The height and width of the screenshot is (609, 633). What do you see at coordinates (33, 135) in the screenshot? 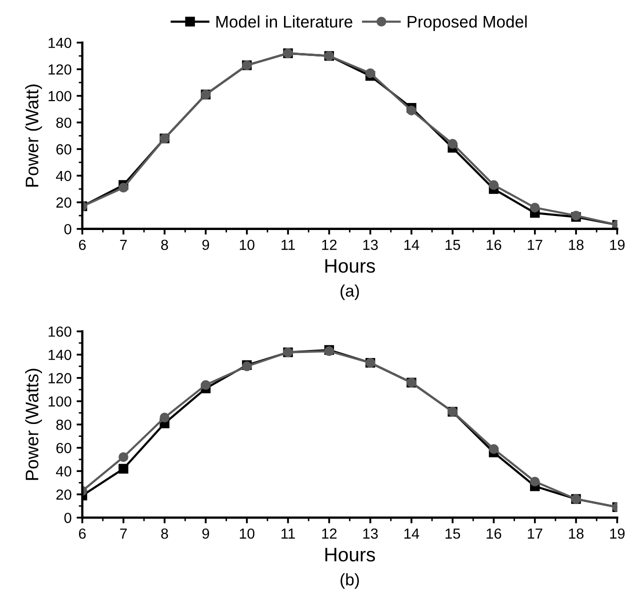
I see `y-axis-title: Power (Watt)` at bounding box center [33, 135].